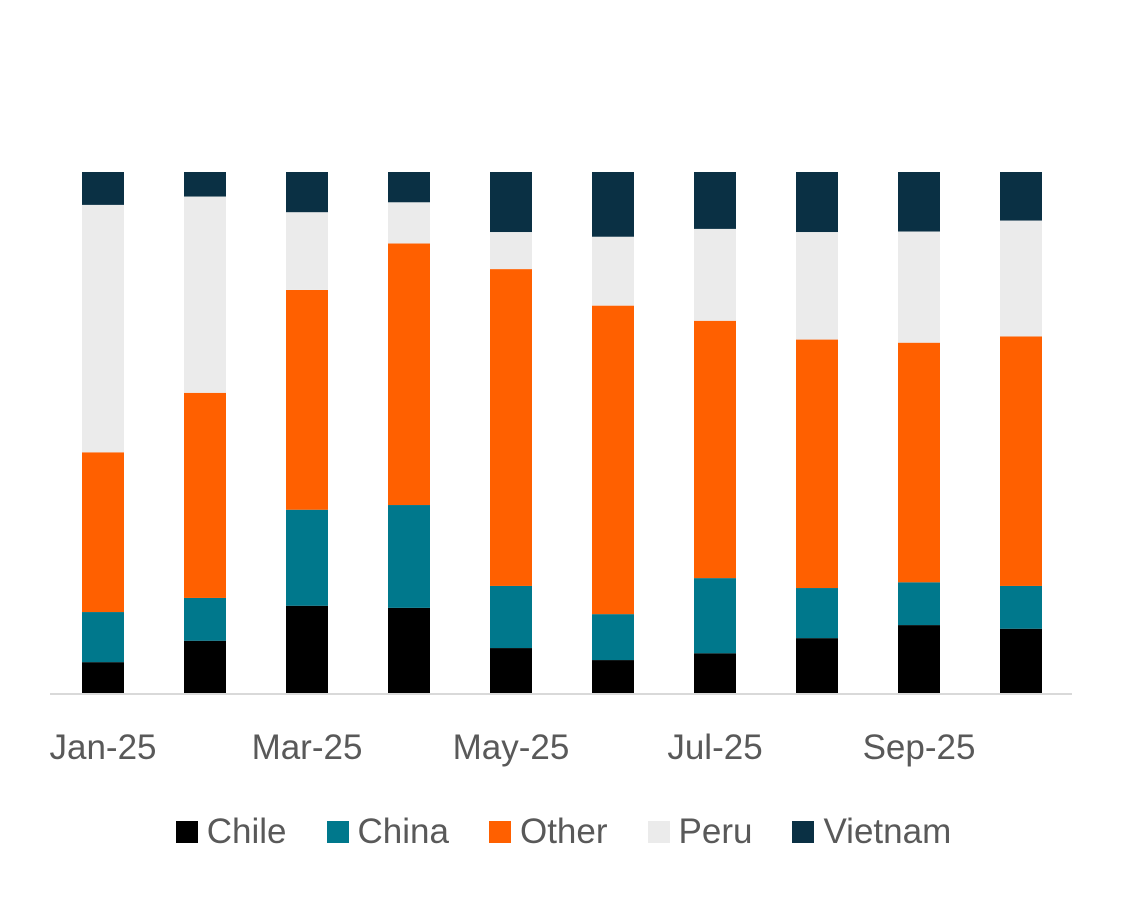  Describe the element at coordinates (714, 747) in the screenshot. I see `x-tick-label: Jul-25` at that location.